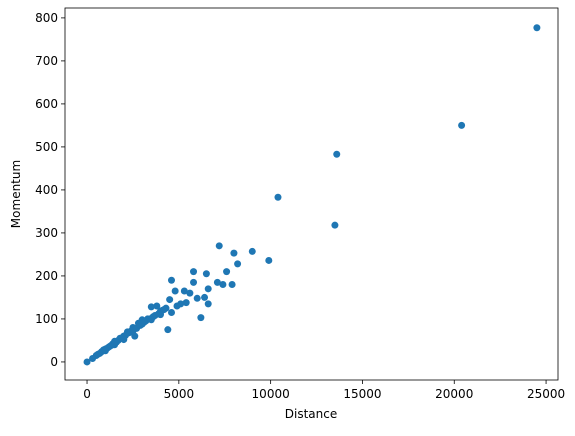 The height and width of the screenshot is (436, 575). I want to click on y-tick-label: 0, so click(54, 362).